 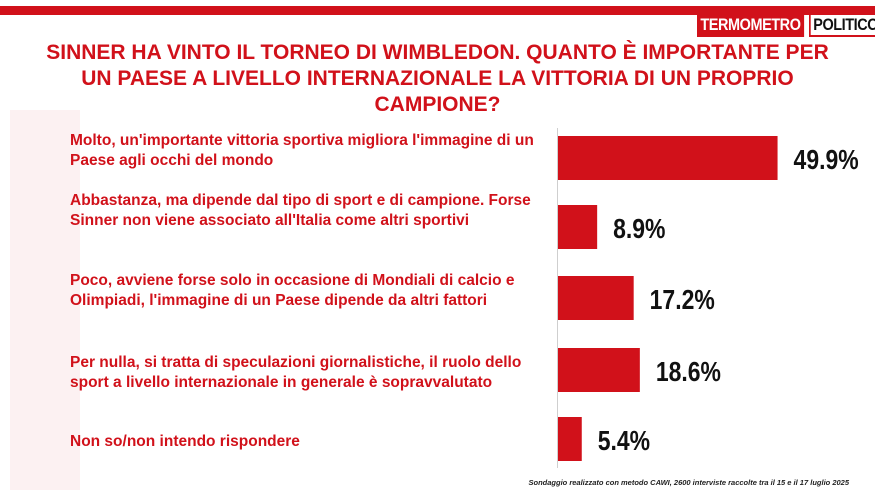 I want to click on brand-logo: TERMOMETRO POLITICO, so click(x=786, y=25).